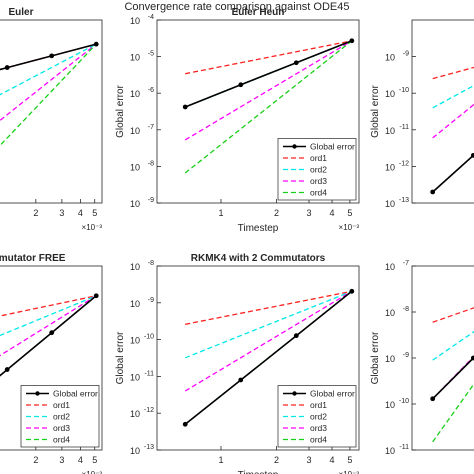  What do you see at coordinates (294, 146) in the screenshot?
I see `legend-marker` at bounding box center [294, 146].